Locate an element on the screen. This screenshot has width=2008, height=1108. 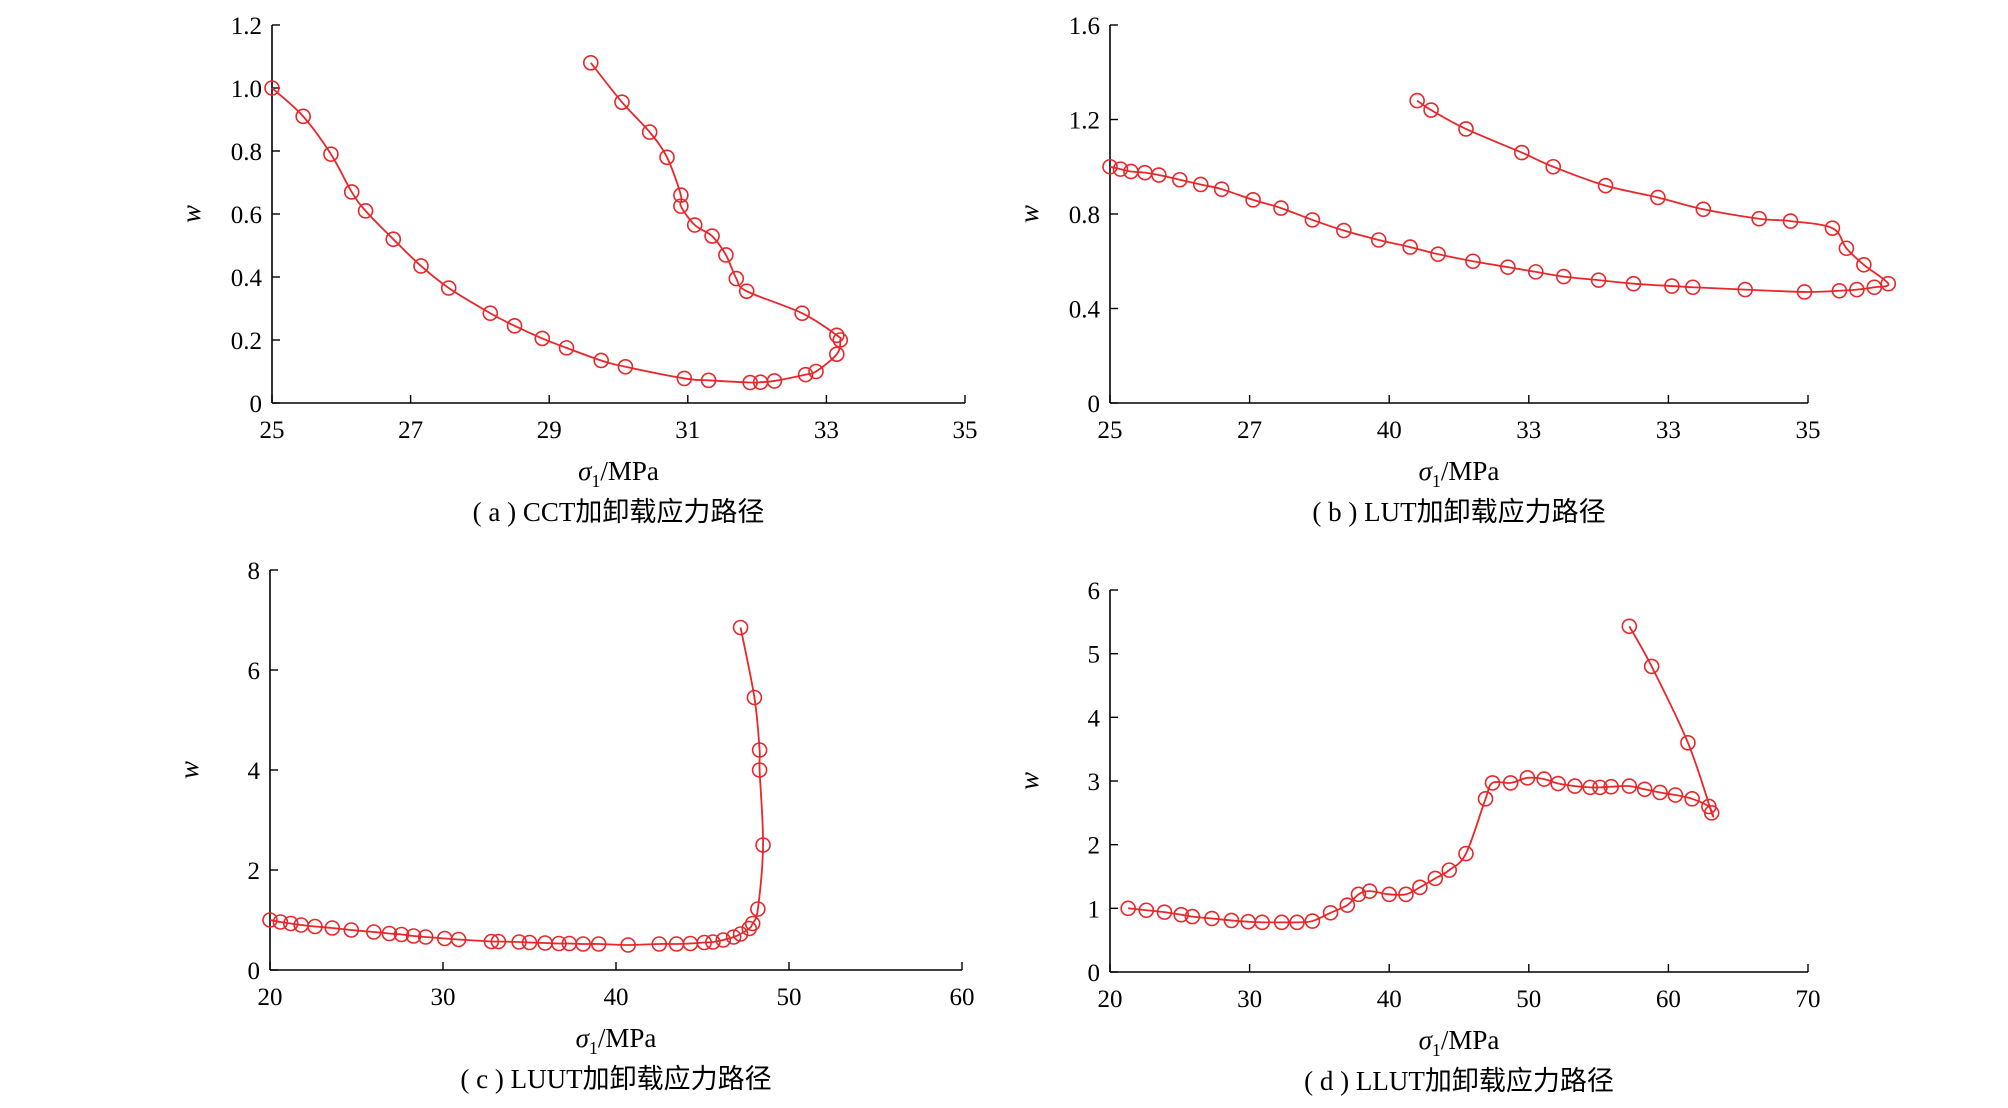
x-tick-label: 70 is located at coordinates (1808, 999).